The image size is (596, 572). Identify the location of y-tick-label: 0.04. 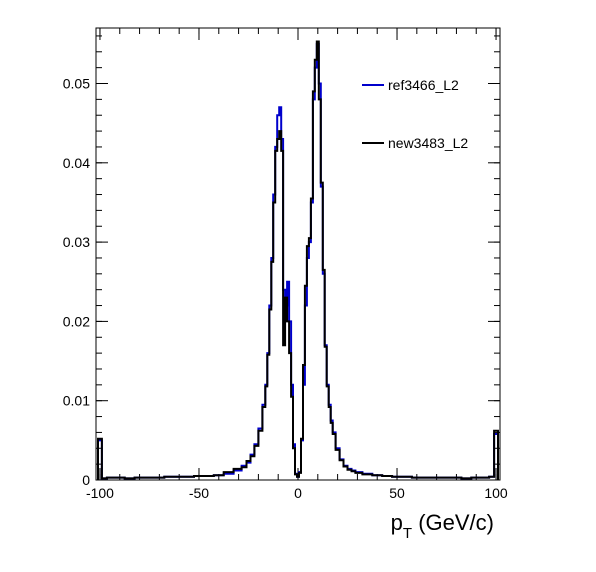
(76, 163).